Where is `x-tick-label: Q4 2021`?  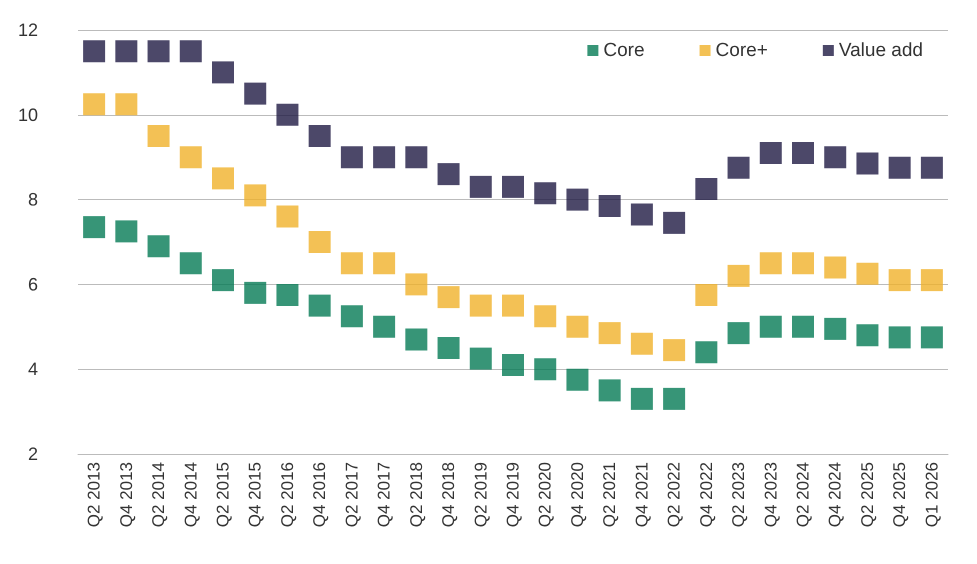
x-tick-label: Q4 2021 is located at coordinates (642, 495).